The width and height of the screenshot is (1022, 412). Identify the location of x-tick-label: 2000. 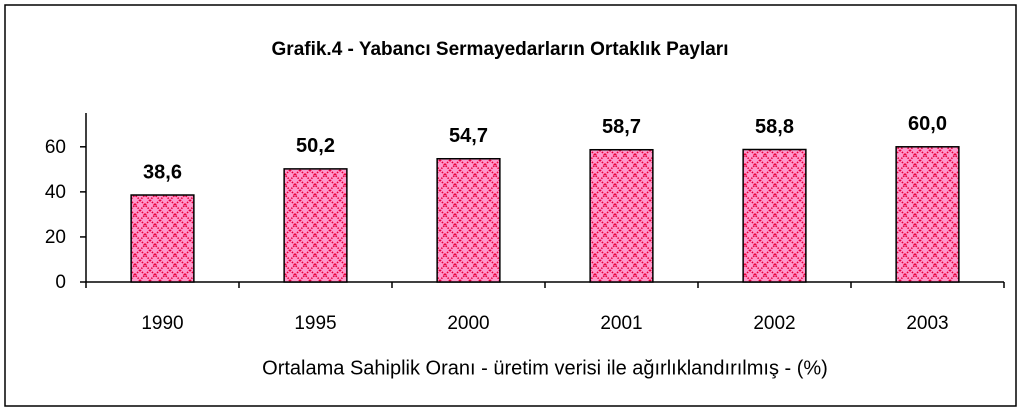
(468, 323).